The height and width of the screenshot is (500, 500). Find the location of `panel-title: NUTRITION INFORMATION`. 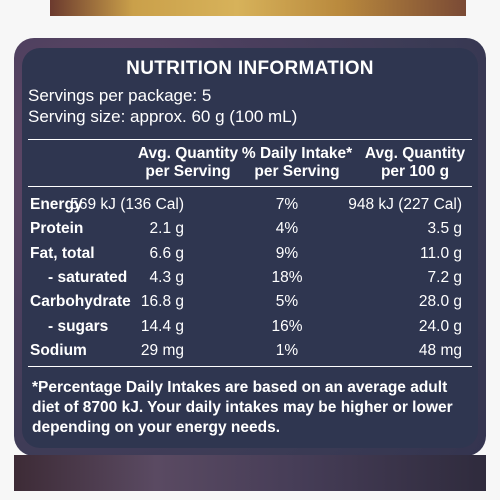

panel-title: NUTRITION INFORMATION is located at coordinates (250, 68).